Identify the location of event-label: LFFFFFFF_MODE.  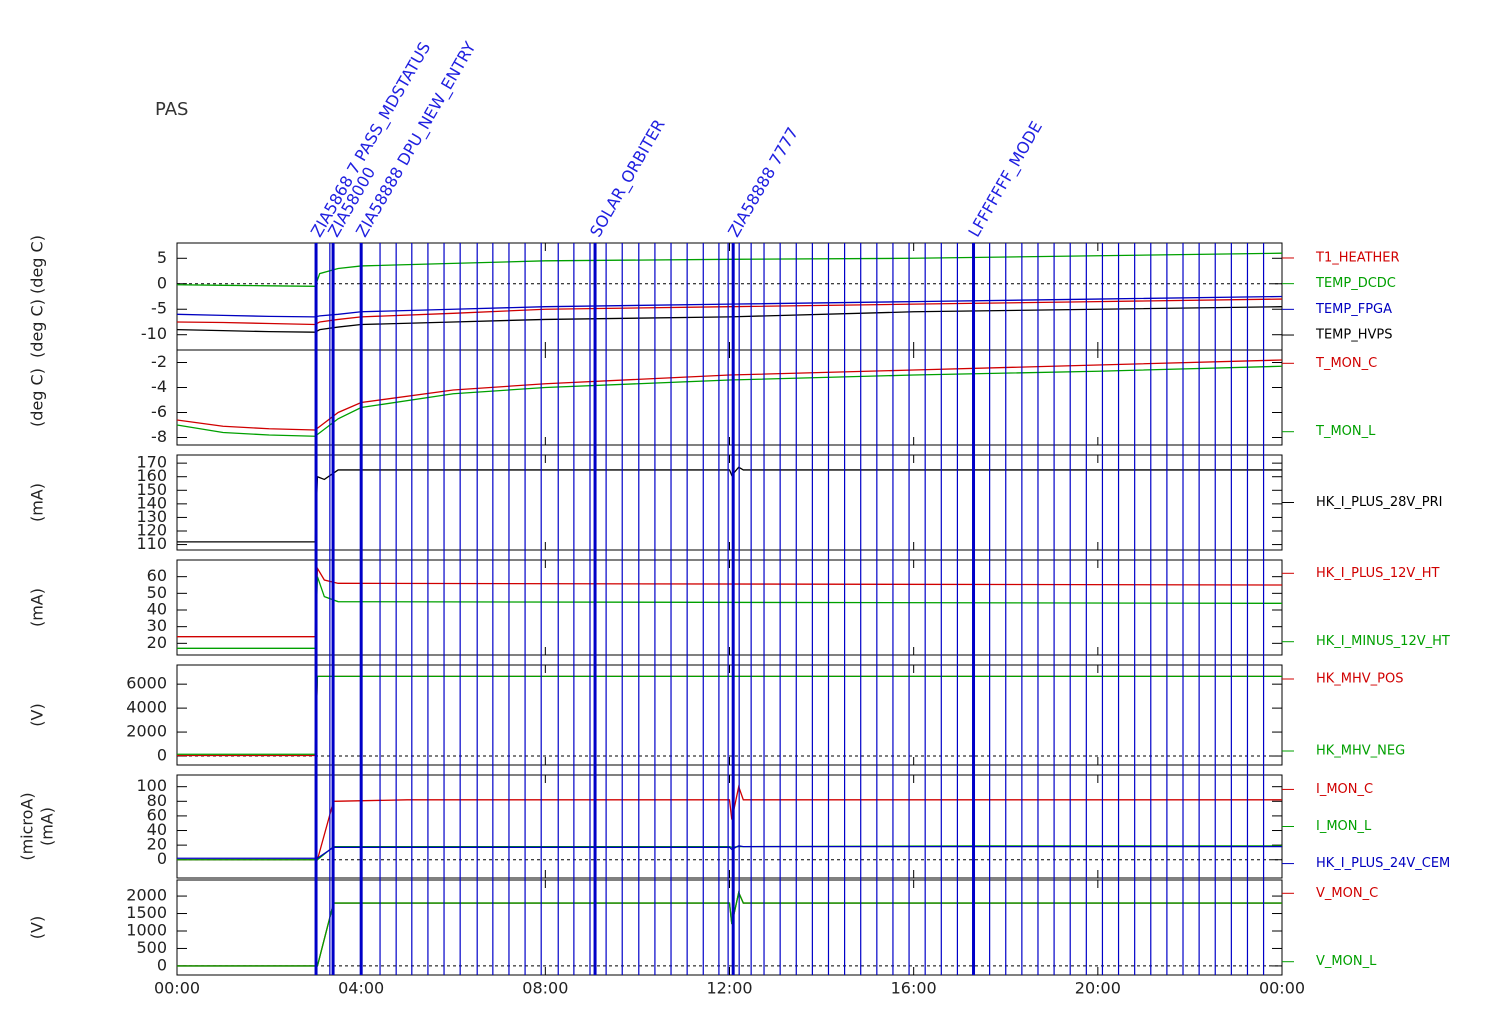
(1005, 179).